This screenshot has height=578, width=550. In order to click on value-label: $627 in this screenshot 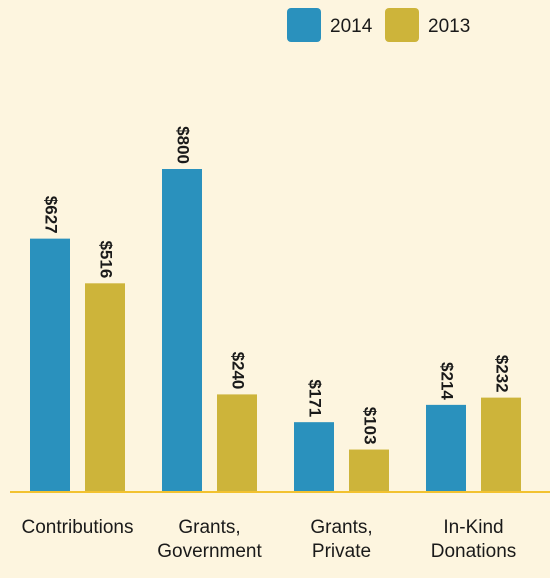, I will do `click(51, 215)`.